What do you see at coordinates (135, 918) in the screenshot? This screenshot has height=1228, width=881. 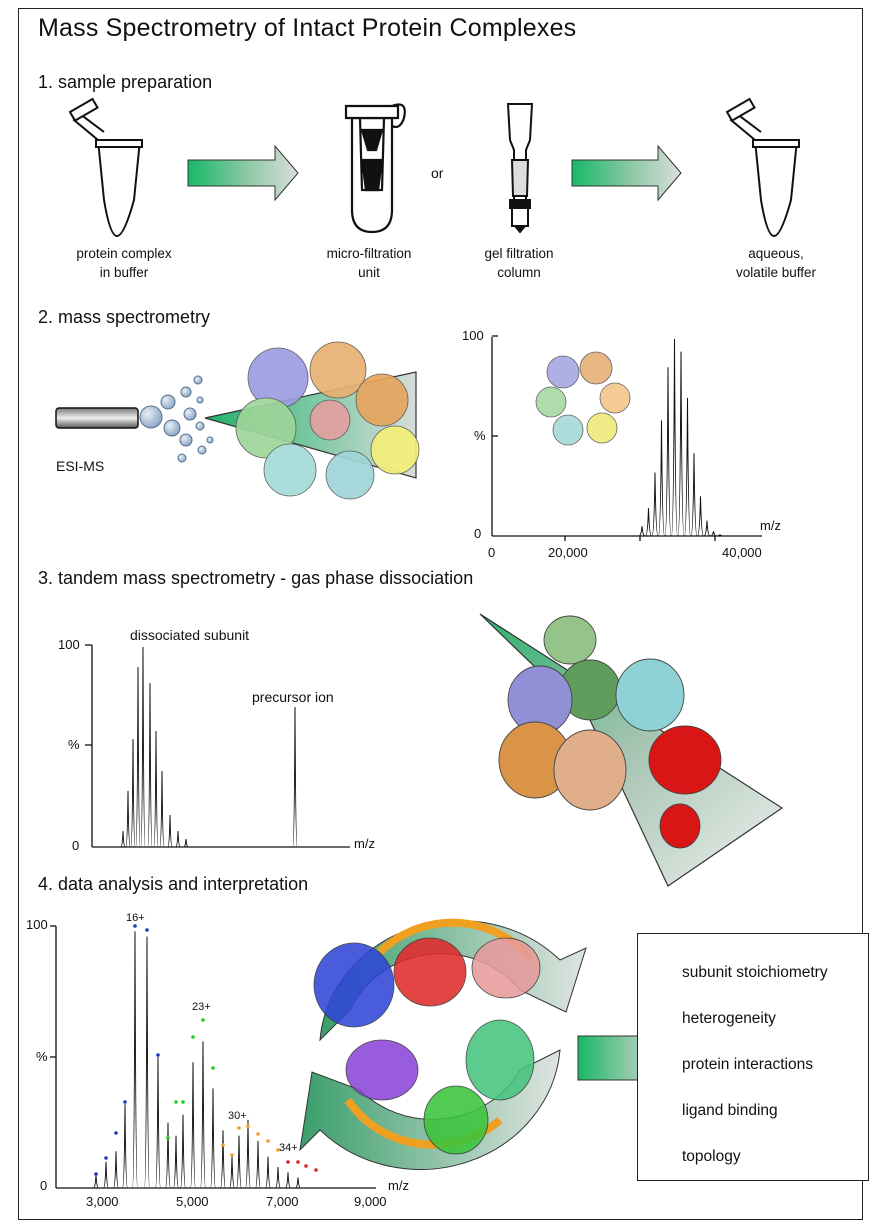 I see `charge-label-16: 16+` at bounding box center [135, 918].